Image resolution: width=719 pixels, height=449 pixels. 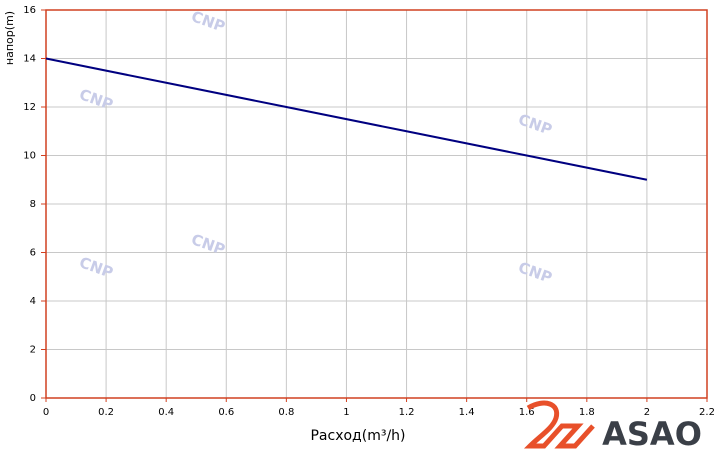 What do you see at coordinates (652, 432) in the screenshot?
I see `logo-text: ASAO` at bounding box center [652, 432].